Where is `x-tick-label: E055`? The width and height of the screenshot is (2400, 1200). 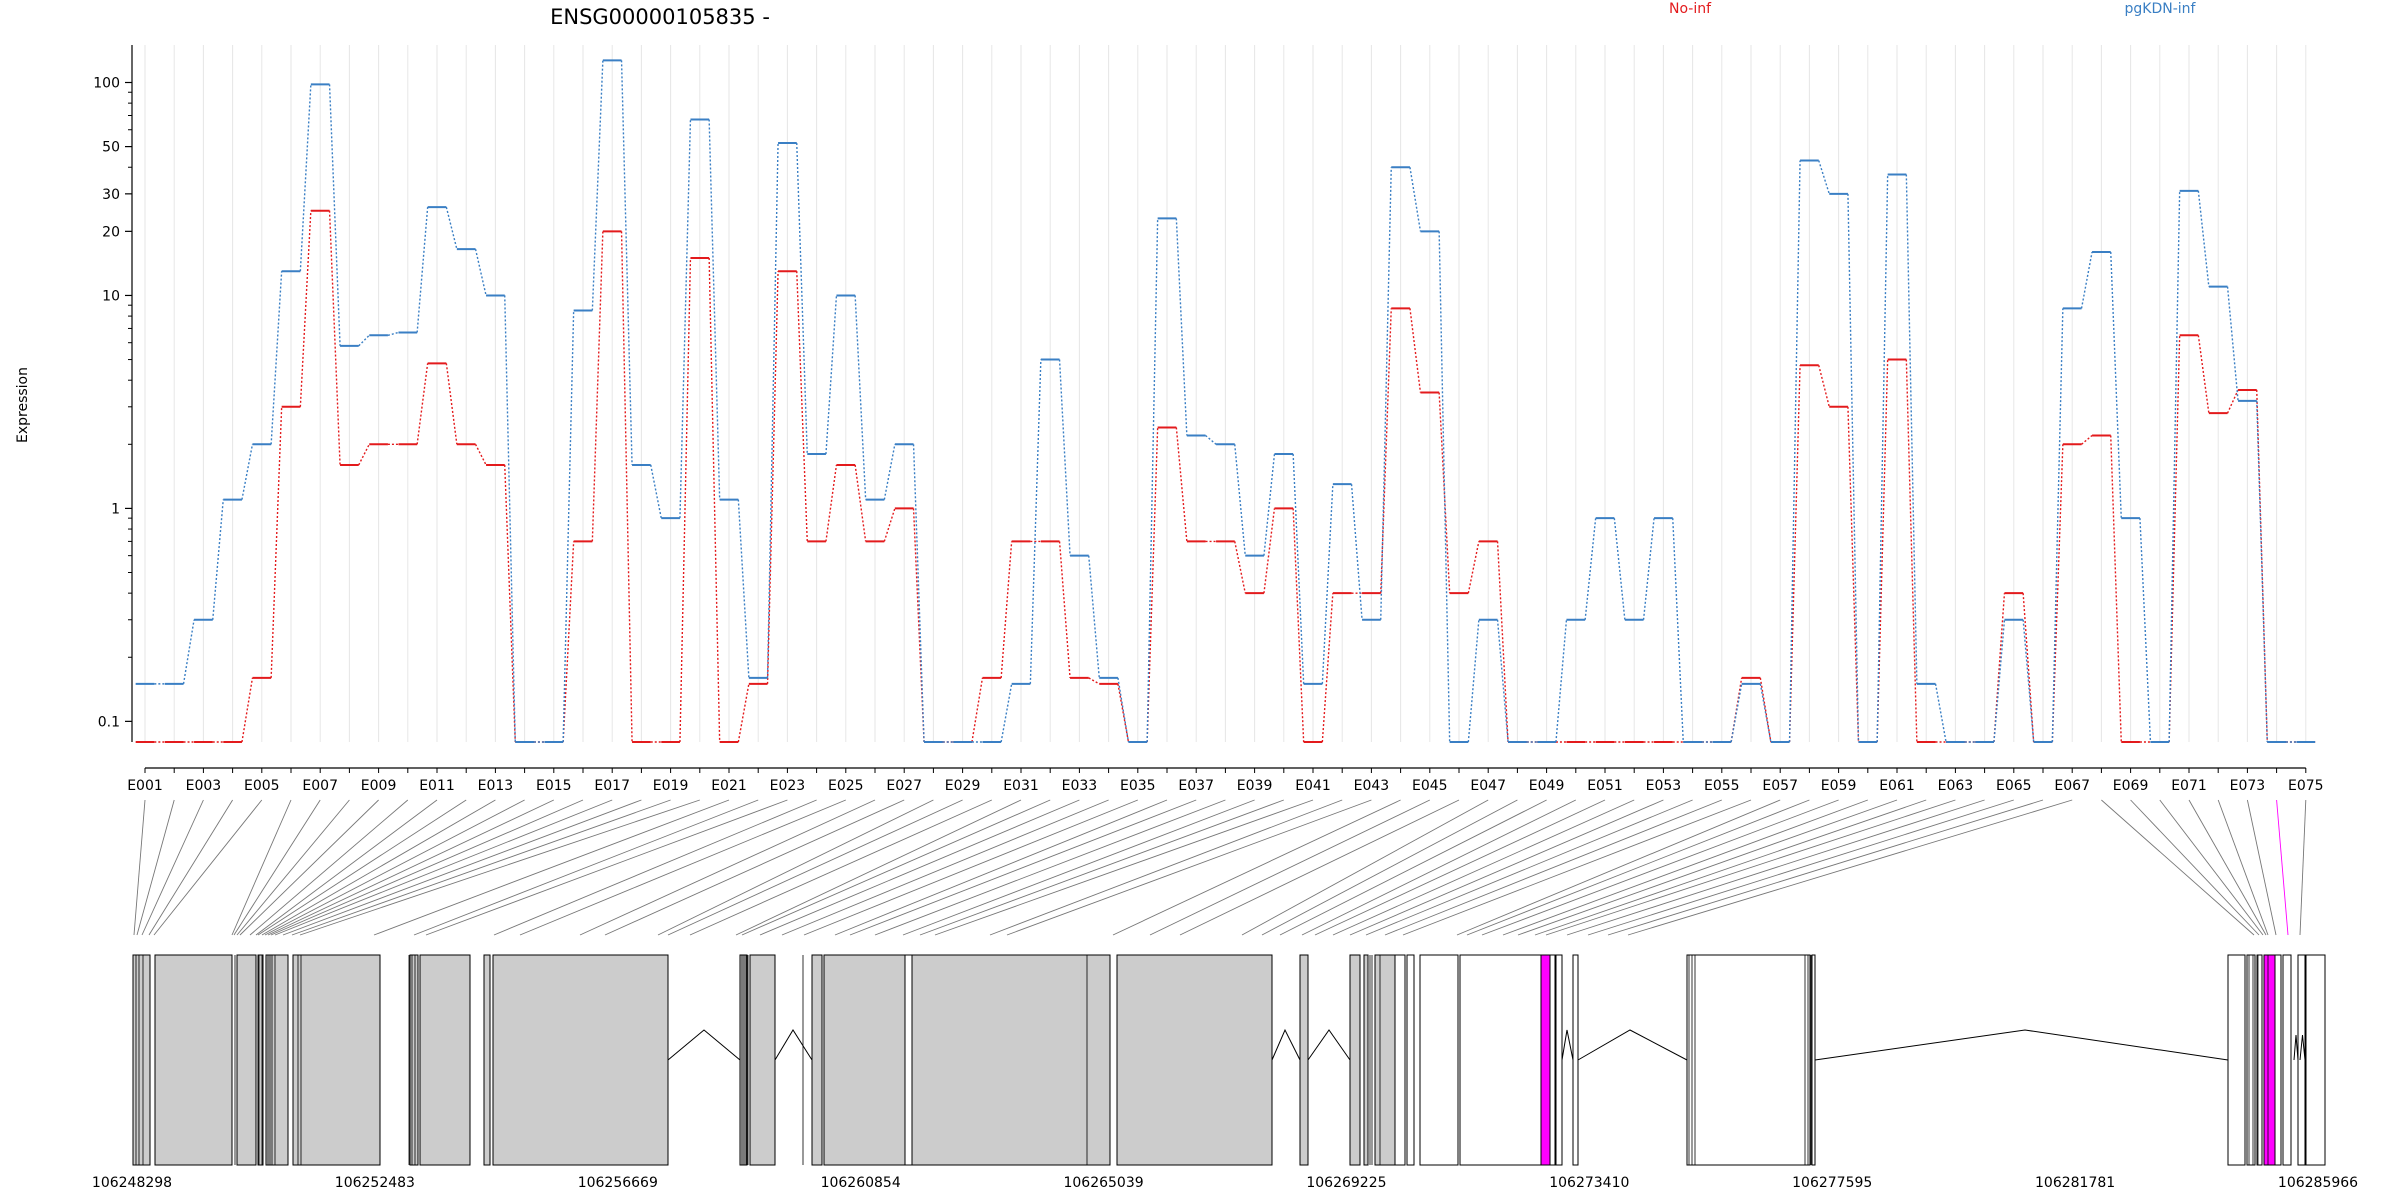
x-tick-label: E055 is located at coordinates (1722, 786).